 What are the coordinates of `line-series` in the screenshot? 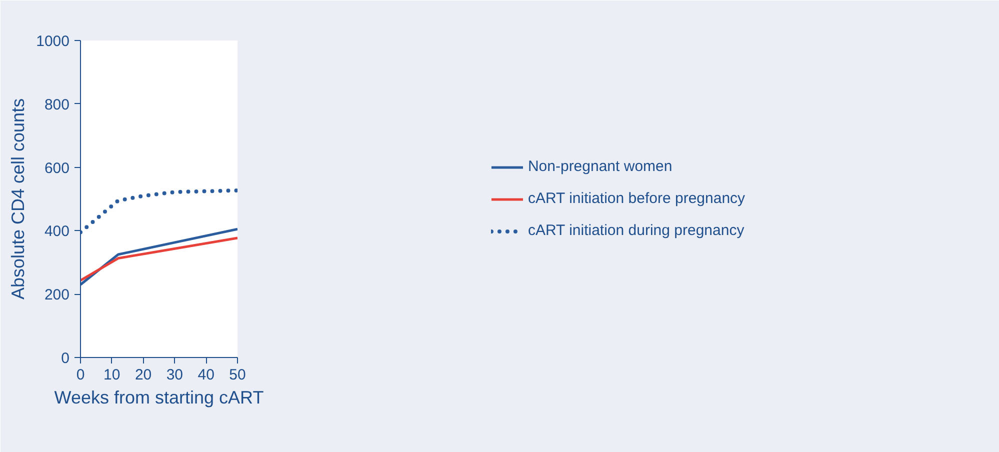 It's located at (159, 211).